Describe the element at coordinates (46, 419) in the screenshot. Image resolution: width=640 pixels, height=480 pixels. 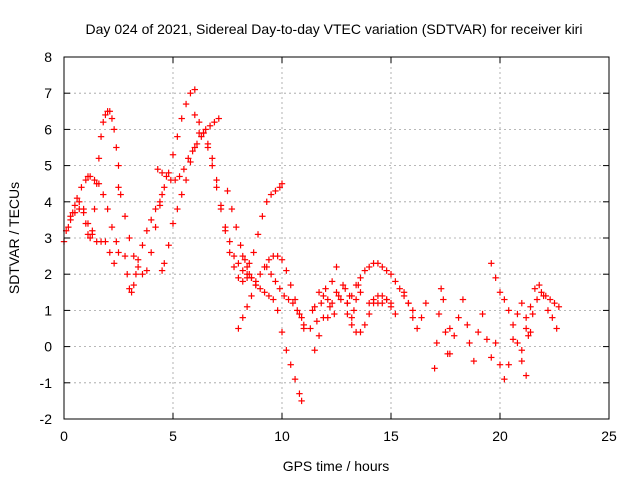
I see `y-tick-label: -2` at that location.